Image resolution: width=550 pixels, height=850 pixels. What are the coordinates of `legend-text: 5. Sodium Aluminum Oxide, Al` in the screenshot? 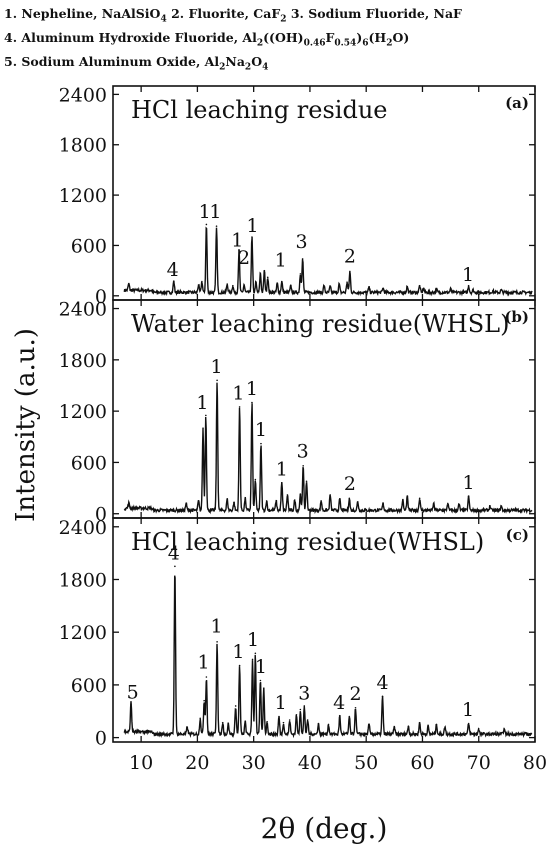 It's located at (112, 61).